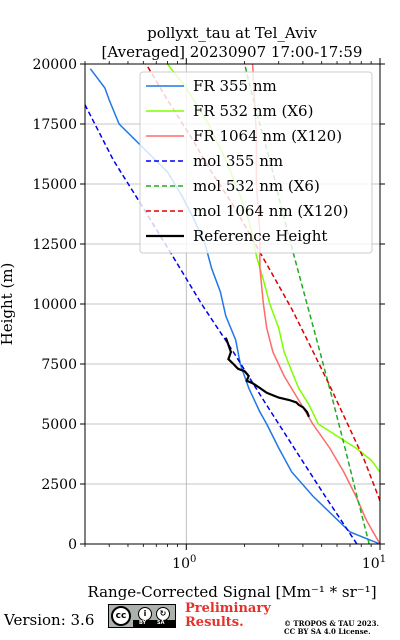  What do you see at coordinates (232, 33) in the screenshot?
I see `chart-title: pollyxt_tau at Tel_Aviv` at bounding box center [232, 33].